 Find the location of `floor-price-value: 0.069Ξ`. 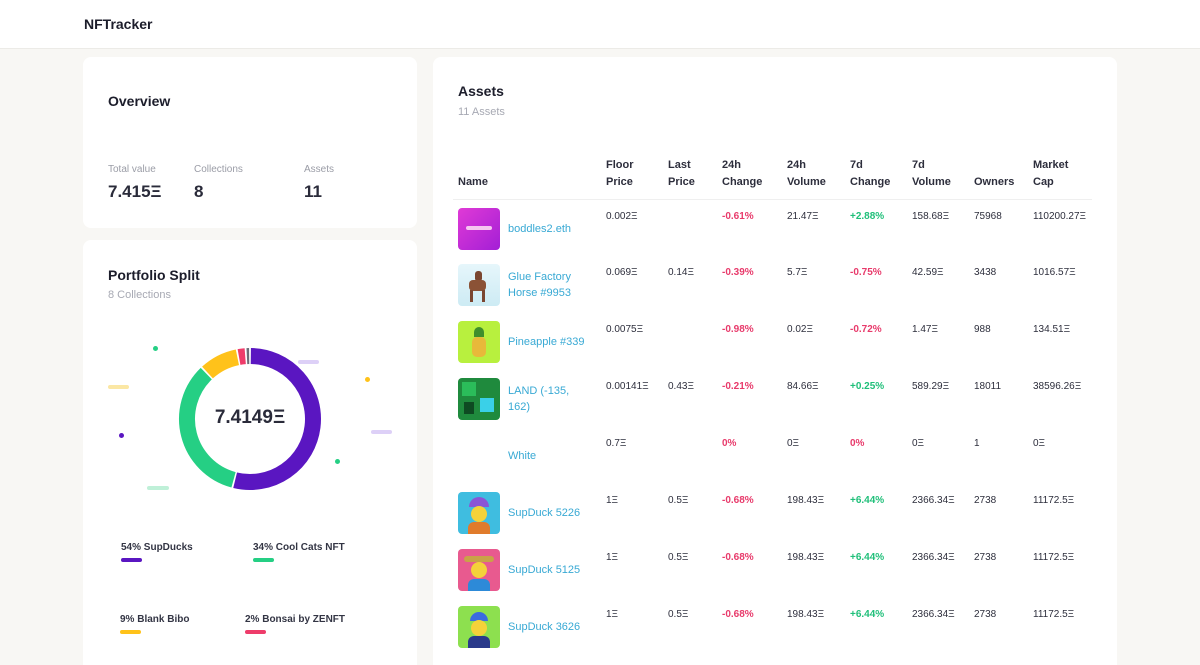

floor-price-value: 0.069Ξ is located at coordinates (622, 272).